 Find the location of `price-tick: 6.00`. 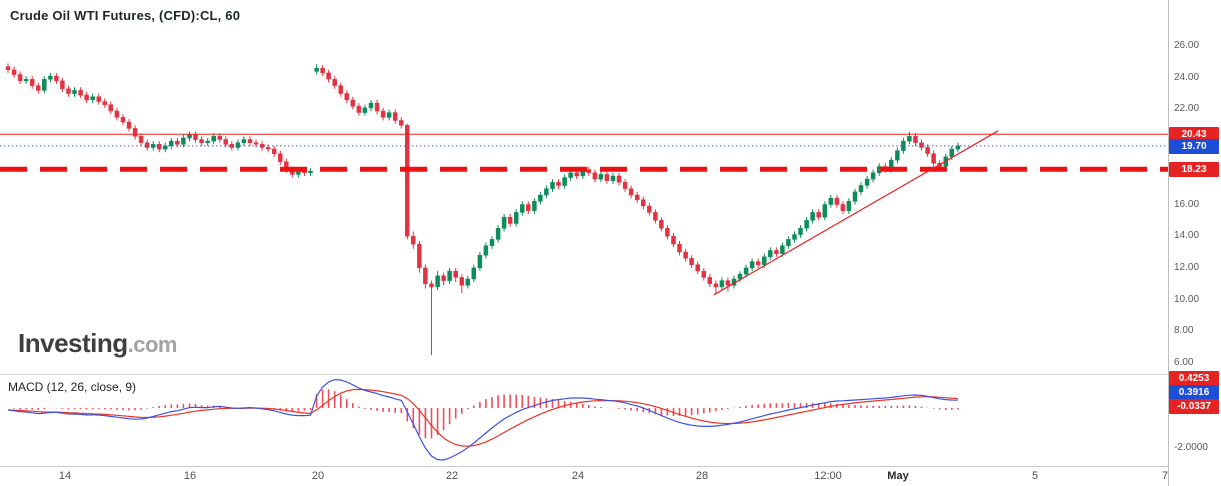

price-tick: 6.00 is located at coordinates (1184, 362).